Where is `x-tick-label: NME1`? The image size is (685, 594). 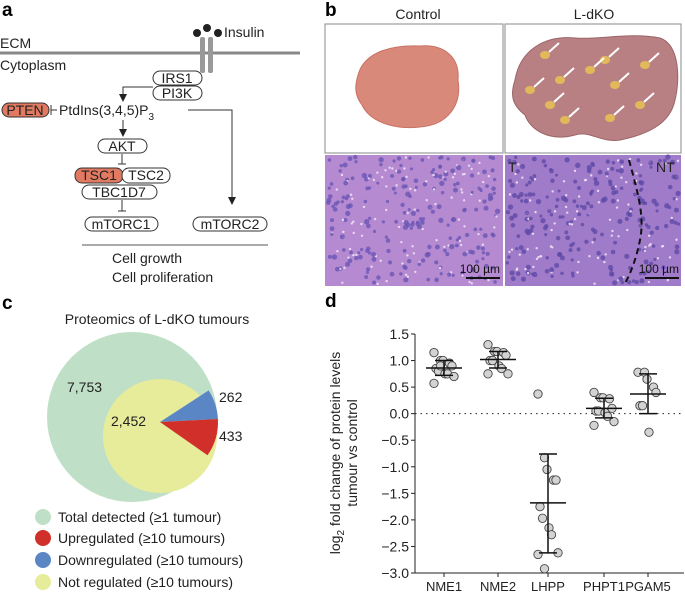 x-tick-label: NME1 is located at coordinates (444, 586).